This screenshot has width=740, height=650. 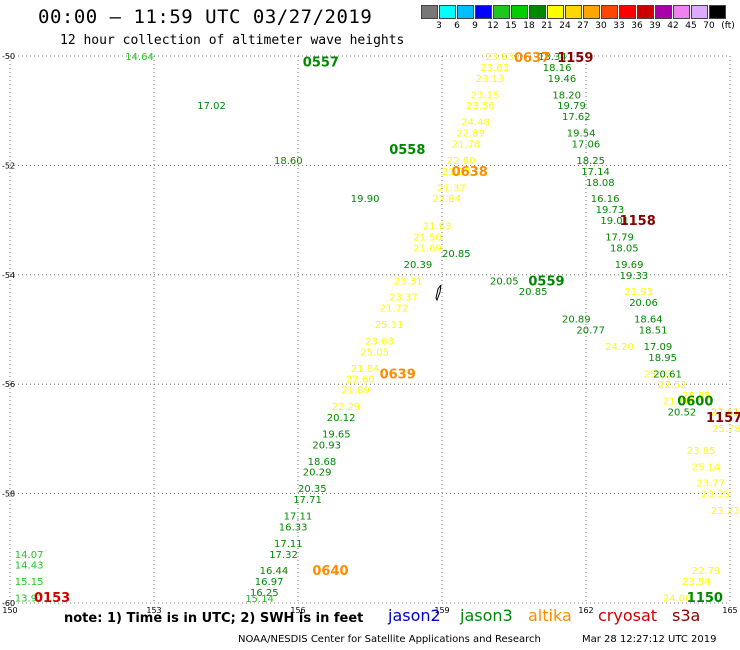 What do you see at coordinates (706, 571) in the screenshot?
I see `wave-height-label: 22.79` at bounding box center [706, 571].